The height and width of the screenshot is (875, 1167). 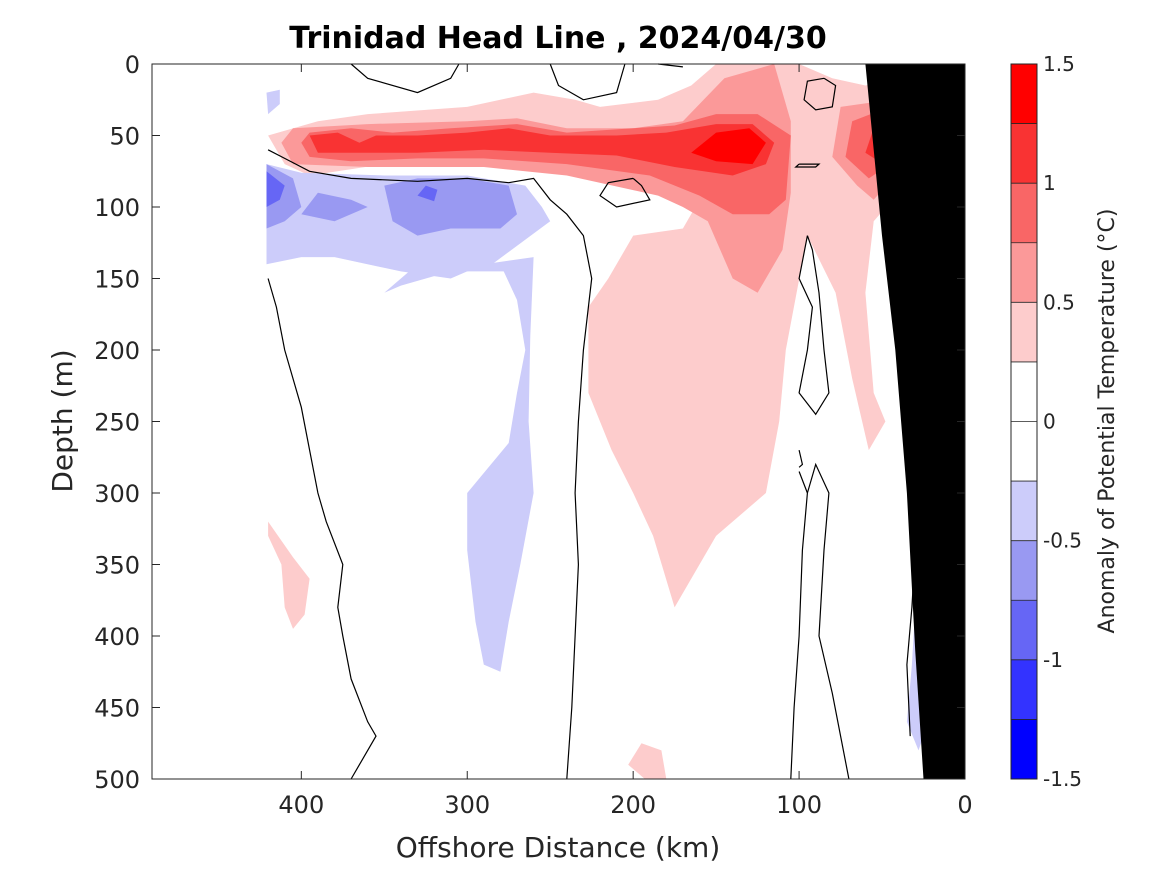 What do you see at coordinates (1062, 779) in the screenshot?
I see `colorbar-tick-label: -1.5` at bounding box center [1062, 779].